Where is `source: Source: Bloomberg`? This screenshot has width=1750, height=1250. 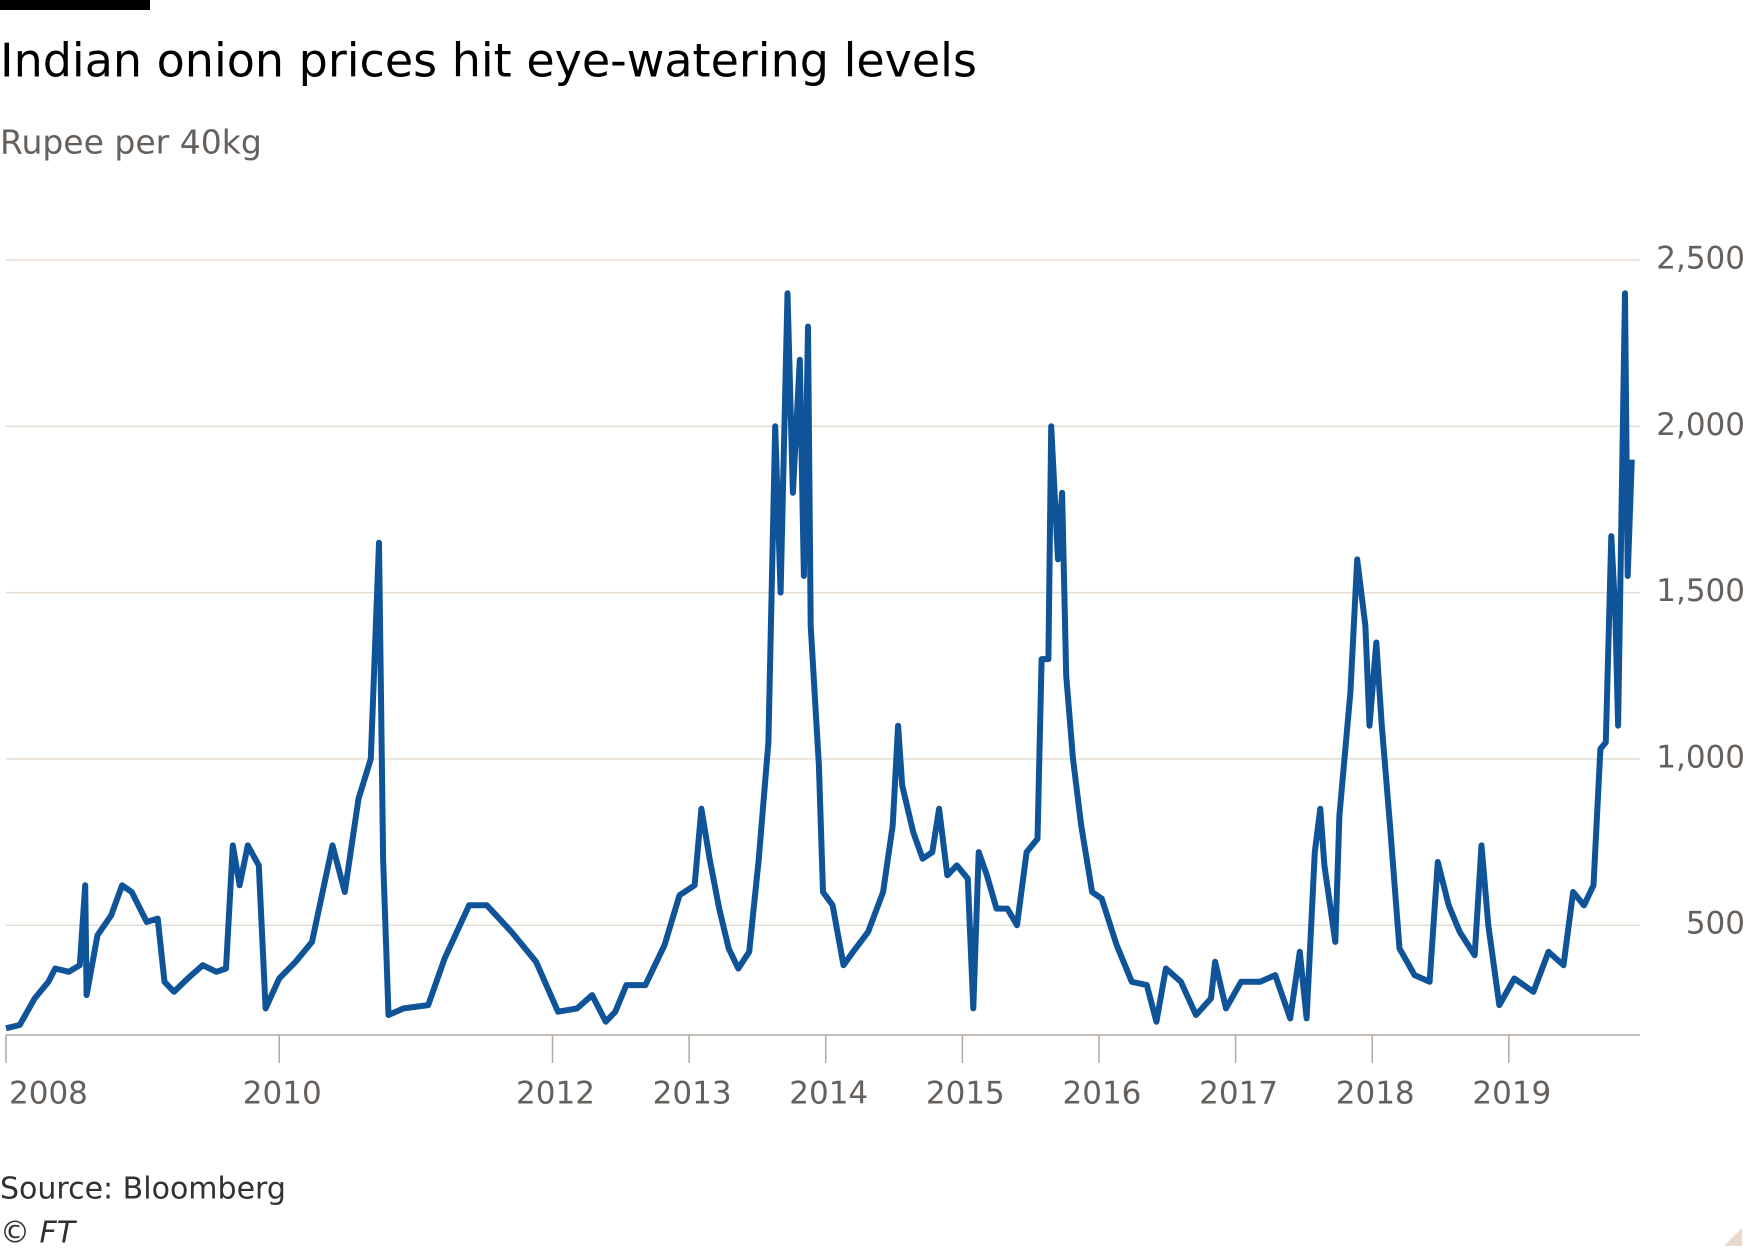 source: Source: Bloomberg is located at coordinates (143, 1189).